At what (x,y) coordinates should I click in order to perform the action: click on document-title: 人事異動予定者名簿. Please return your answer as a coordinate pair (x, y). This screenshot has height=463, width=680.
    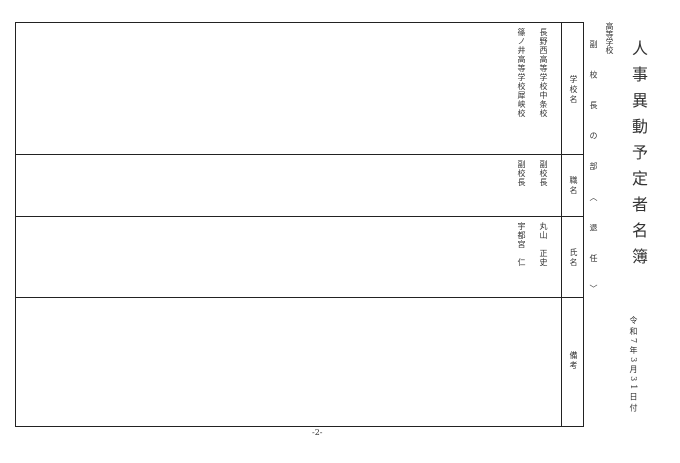
    Looking at the image, I should click on (638, 157).